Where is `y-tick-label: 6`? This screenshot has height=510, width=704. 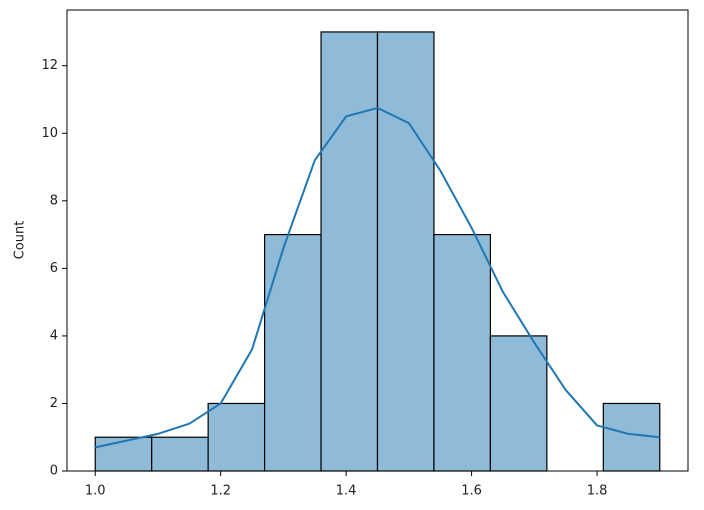 y-tick-label: 6 is located at coordinates (54, 268).